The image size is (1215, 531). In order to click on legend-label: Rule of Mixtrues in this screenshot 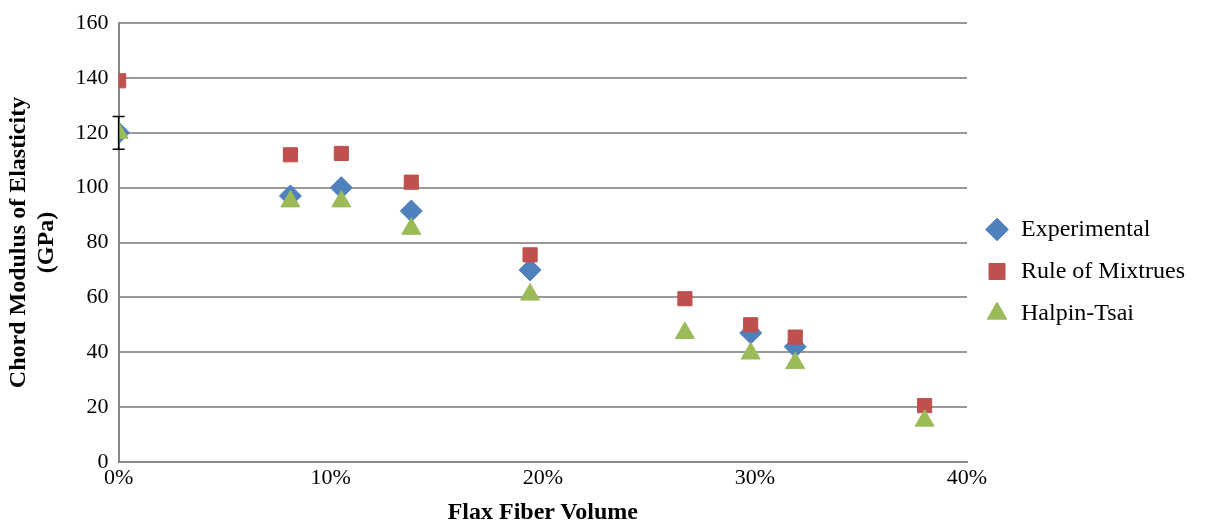, I will do `click(1103, 269)`.